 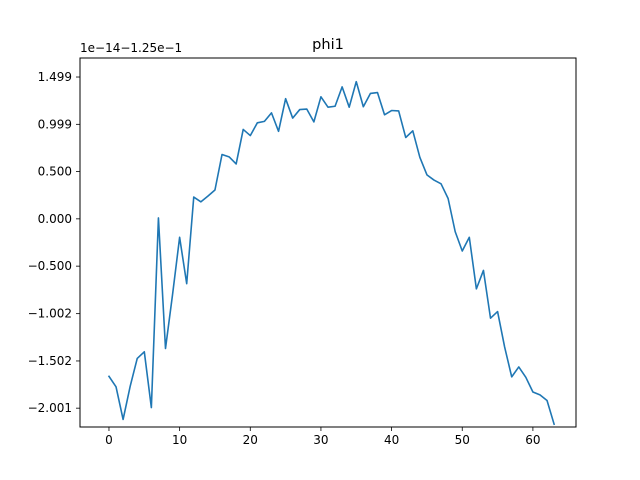 I want to click on y-tick-label: −1.502, so click(x=50, y=361).